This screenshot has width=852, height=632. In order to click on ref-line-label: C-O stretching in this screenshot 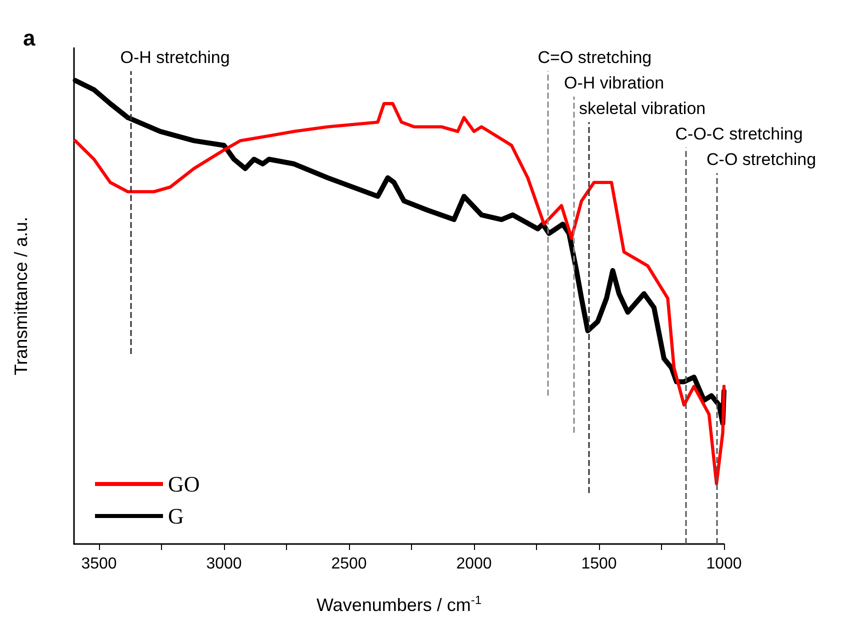, I will do `click(761, 160)`.